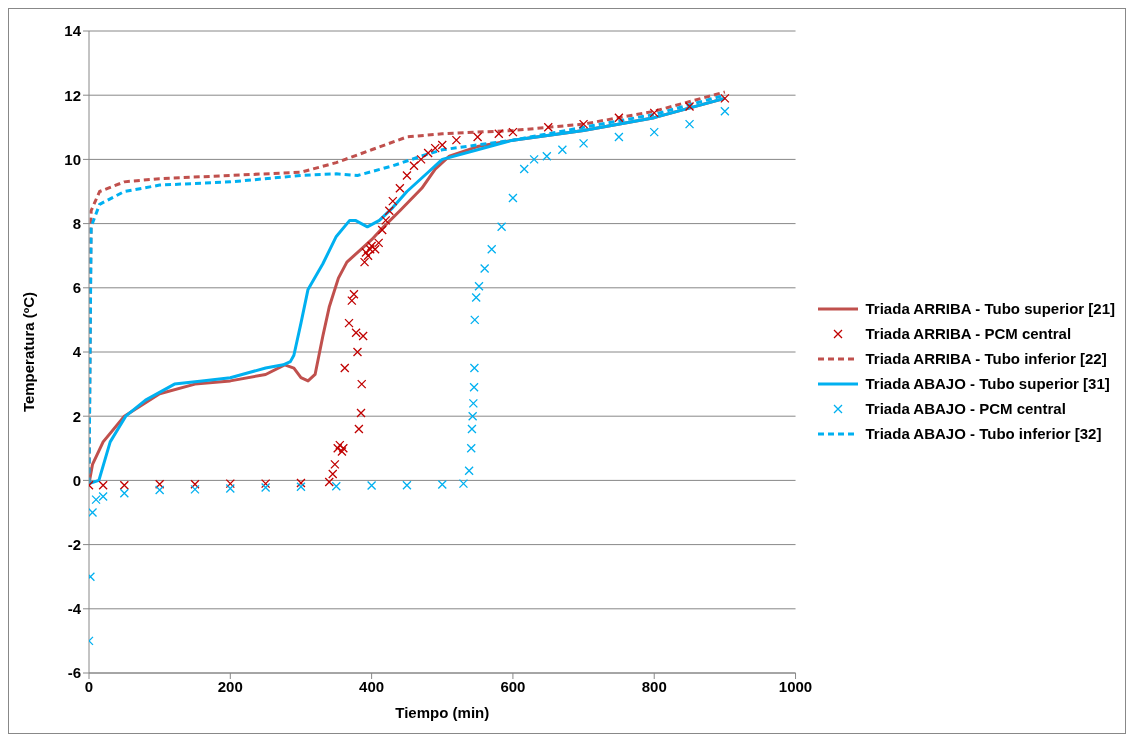 The image size is (1134, 742). Describe the element at coordinates (76, 416) in the screenshot. I see `y-tick-label: 2` at that location.